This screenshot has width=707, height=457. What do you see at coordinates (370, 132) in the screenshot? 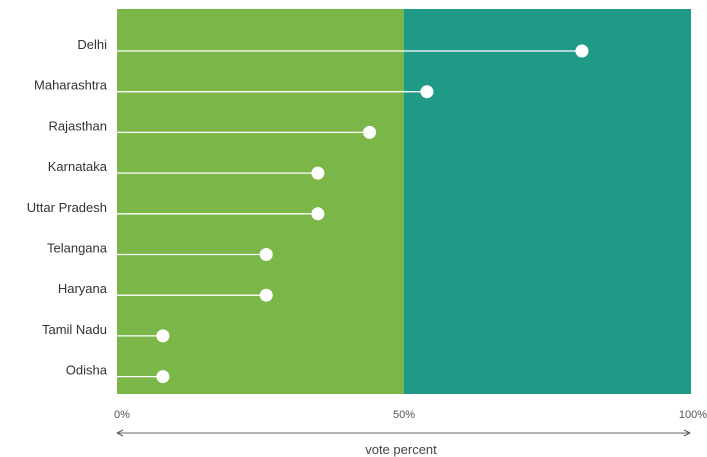
I see `dot-rajasthan` at bounding box center [370, 132].